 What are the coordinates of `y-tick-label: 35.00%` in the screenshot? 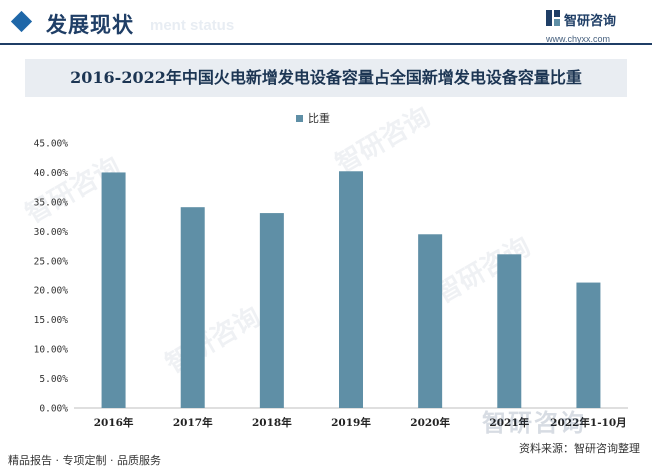 It's located at (51, 202).